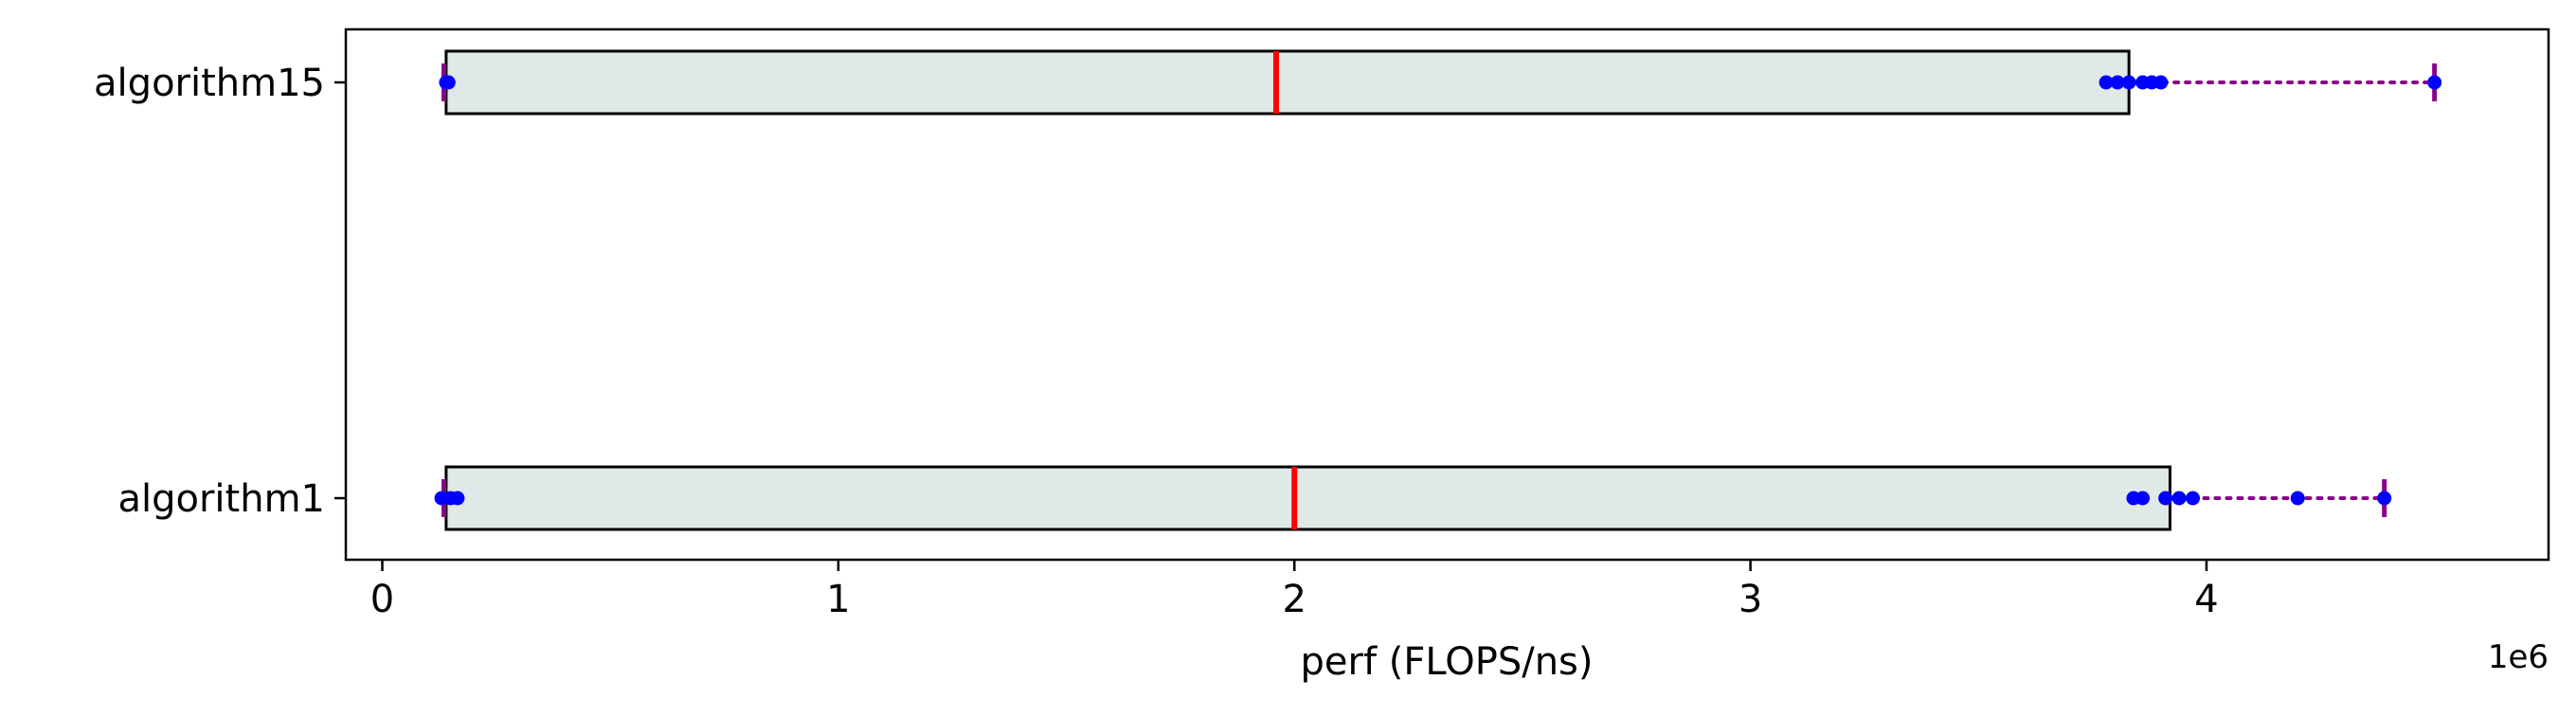 The image size is (2576, 716). Describe the element at coordinates (1750, 599) in the screenshot. I see `x-tick-label: 3` at that location.